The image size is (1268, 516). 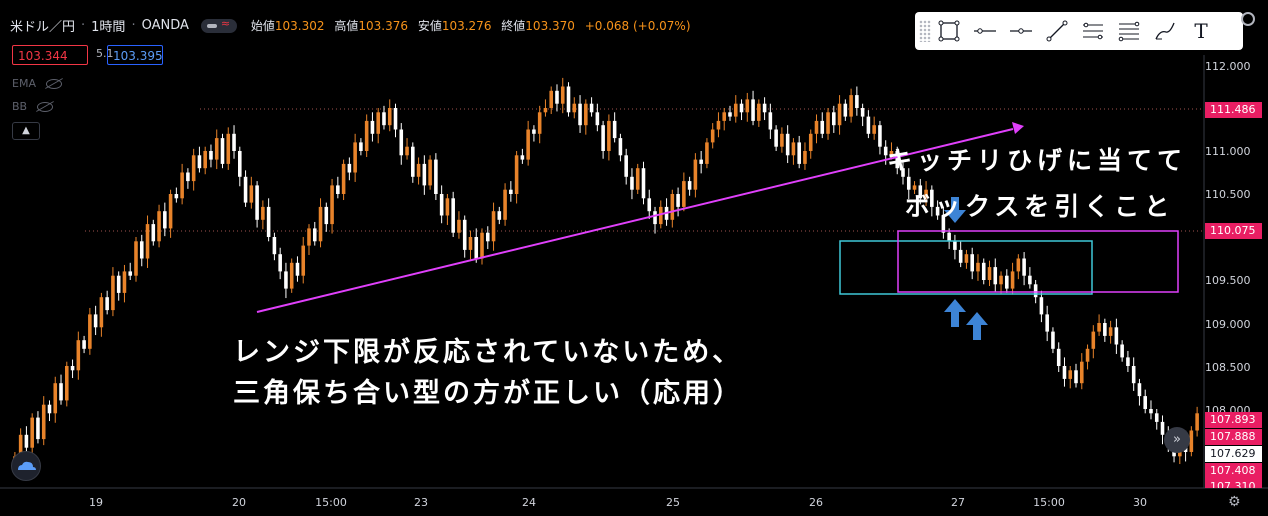 What do you see at coordinates (925, 31) in the screenshot?
I see `drag-handle-icon` at bounding box center [925, 31].